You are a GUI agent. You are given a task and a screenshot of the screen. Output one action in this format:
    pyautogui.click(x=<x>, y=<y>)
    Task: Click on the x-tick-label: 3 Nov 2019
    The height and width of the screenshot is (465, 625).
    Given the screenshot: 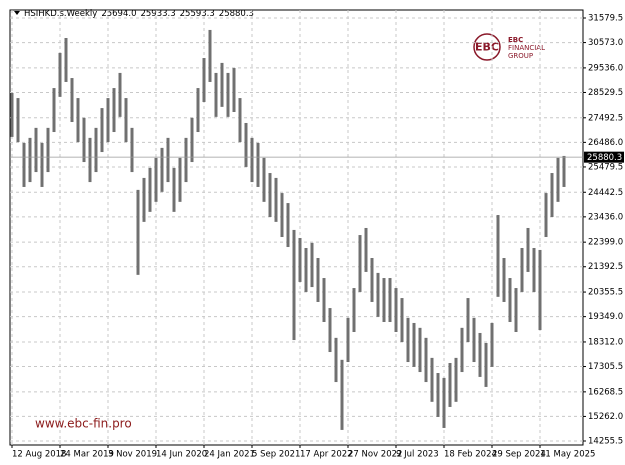 What is the action you would take?
    pyautogui.click(x=132, y=455)
    